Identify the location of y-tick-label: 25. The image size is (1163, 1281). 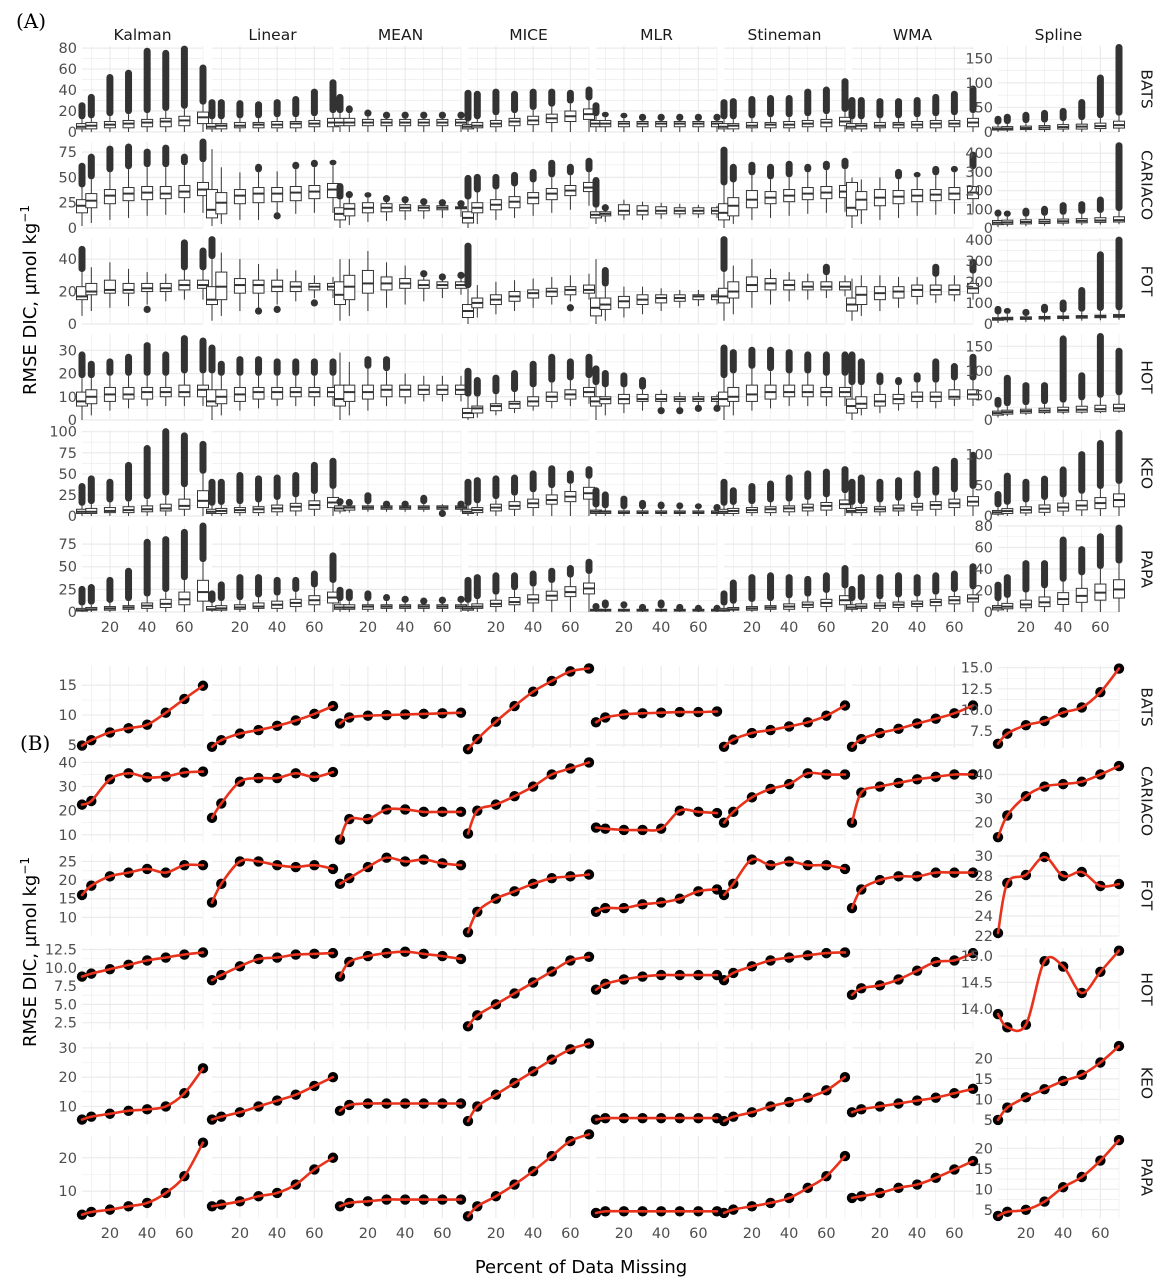
(68, 204).